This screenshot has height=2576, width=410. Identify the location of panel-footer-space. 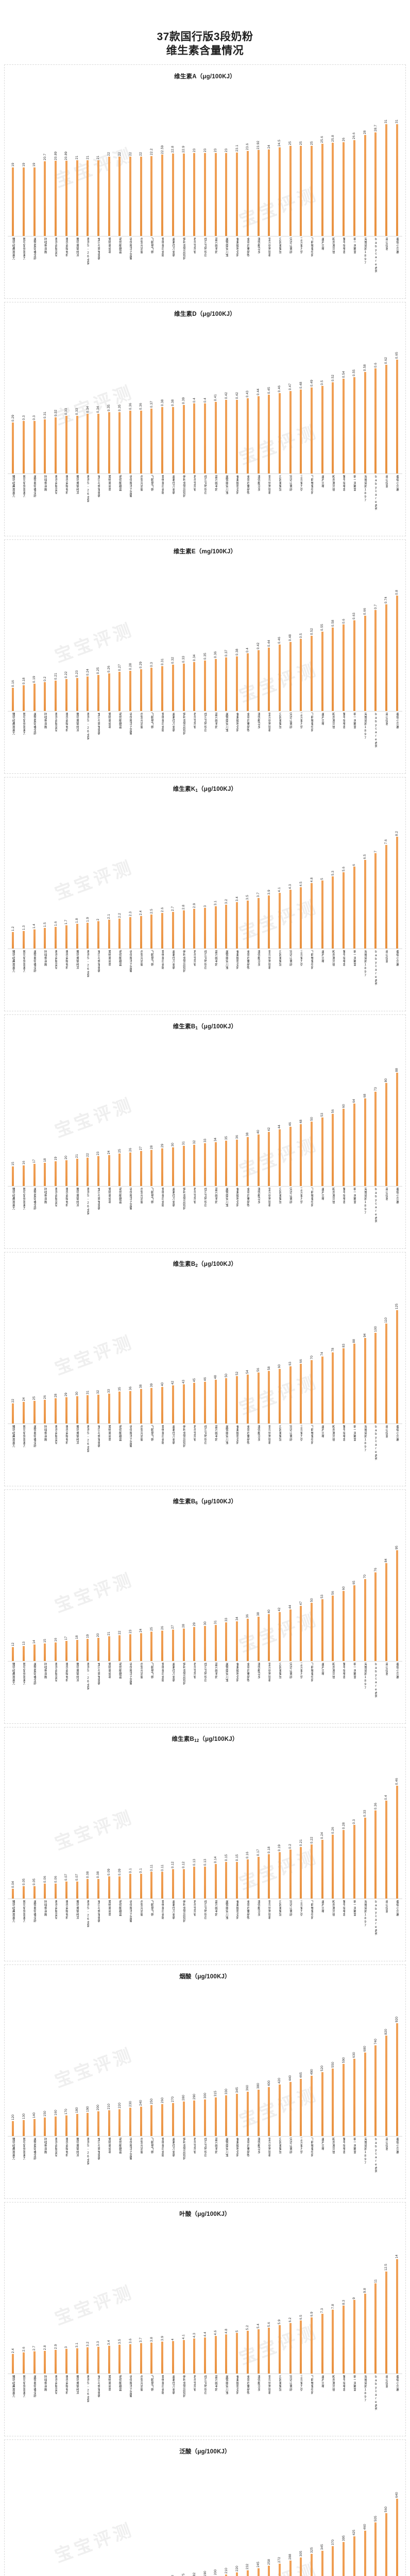
(205, 274).